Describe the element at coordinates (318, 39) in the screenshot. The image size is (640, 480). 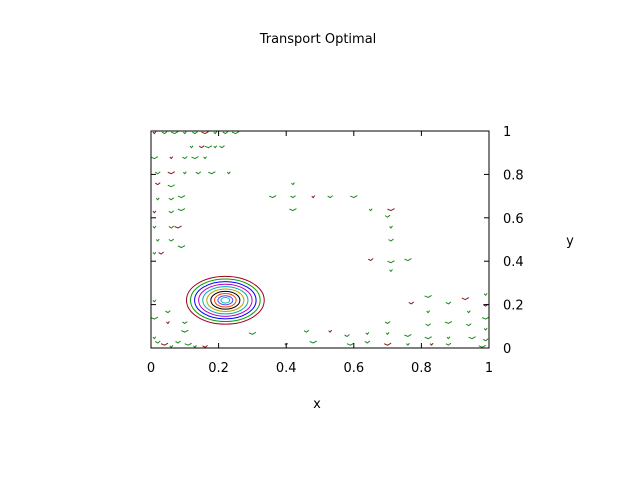
I see `chart-title: Transport Optimal` at that location.